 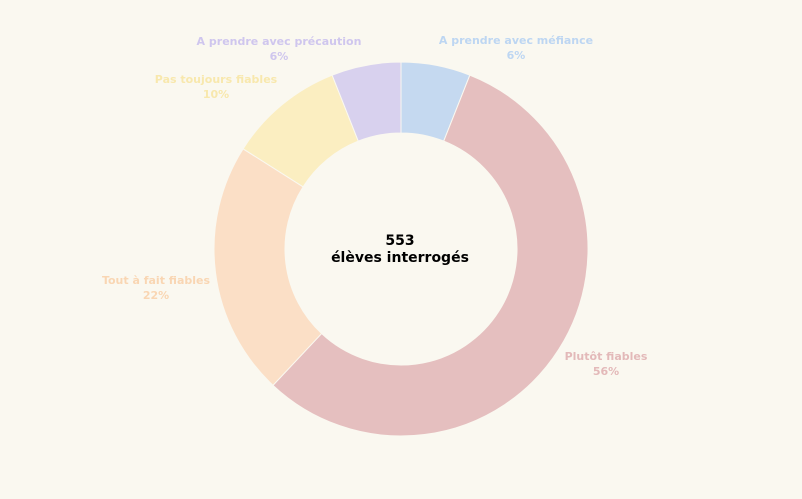 What do you see at coordinates (606, 371) in the screenshot?
I see `slice-percent-label: 56%` at bounding box center [606, 371].